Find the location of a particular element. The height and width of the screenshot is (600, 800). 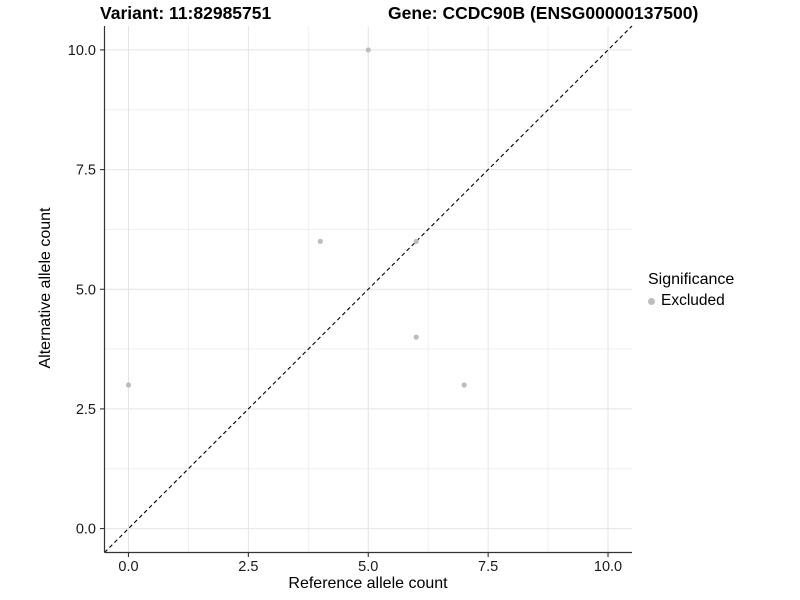

y-tick-label: 10.0 is located at coordinates (82, 51).